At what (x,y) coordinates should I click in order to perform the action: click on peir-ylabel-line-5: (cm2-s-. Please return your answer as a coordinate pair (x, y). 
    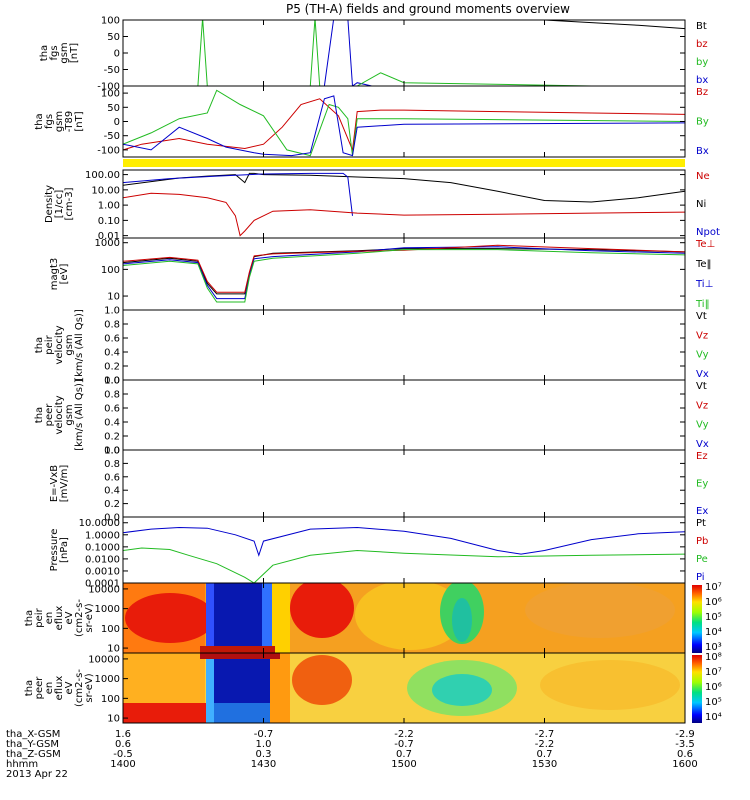
    Looking at the image, I should click on (79, 618).